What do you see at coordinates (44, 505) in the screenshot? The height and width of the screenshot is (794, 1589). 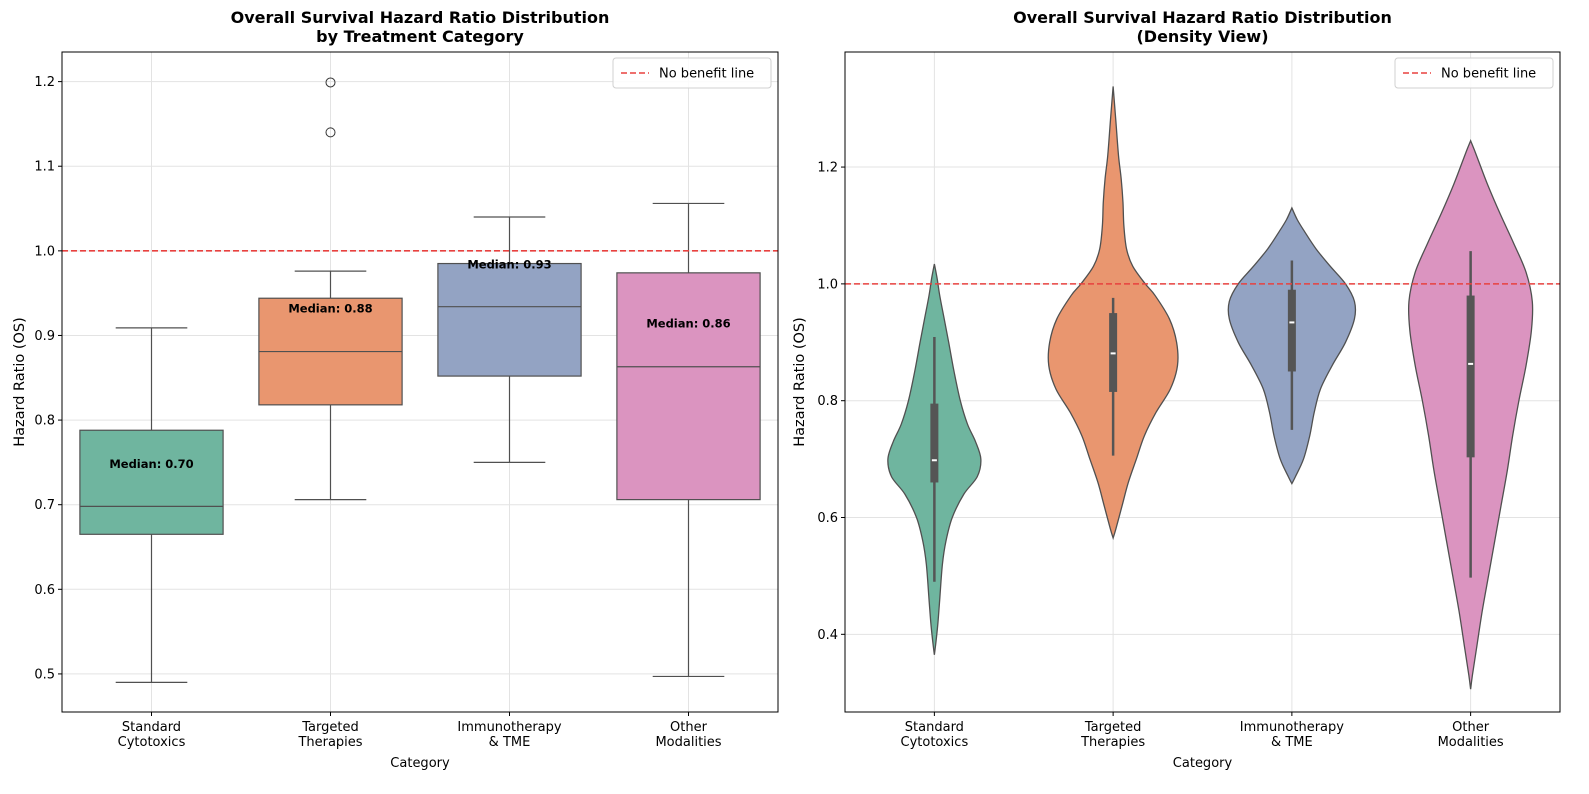 I see `y-tick-label-2: 0.7` at bounding box center [44, 505].